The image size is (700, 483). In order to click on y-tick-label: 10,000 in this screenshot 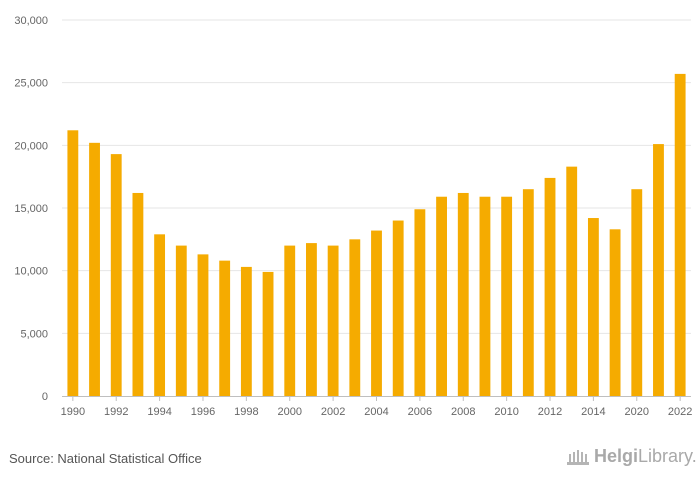, I will do `click(31, 272)`.